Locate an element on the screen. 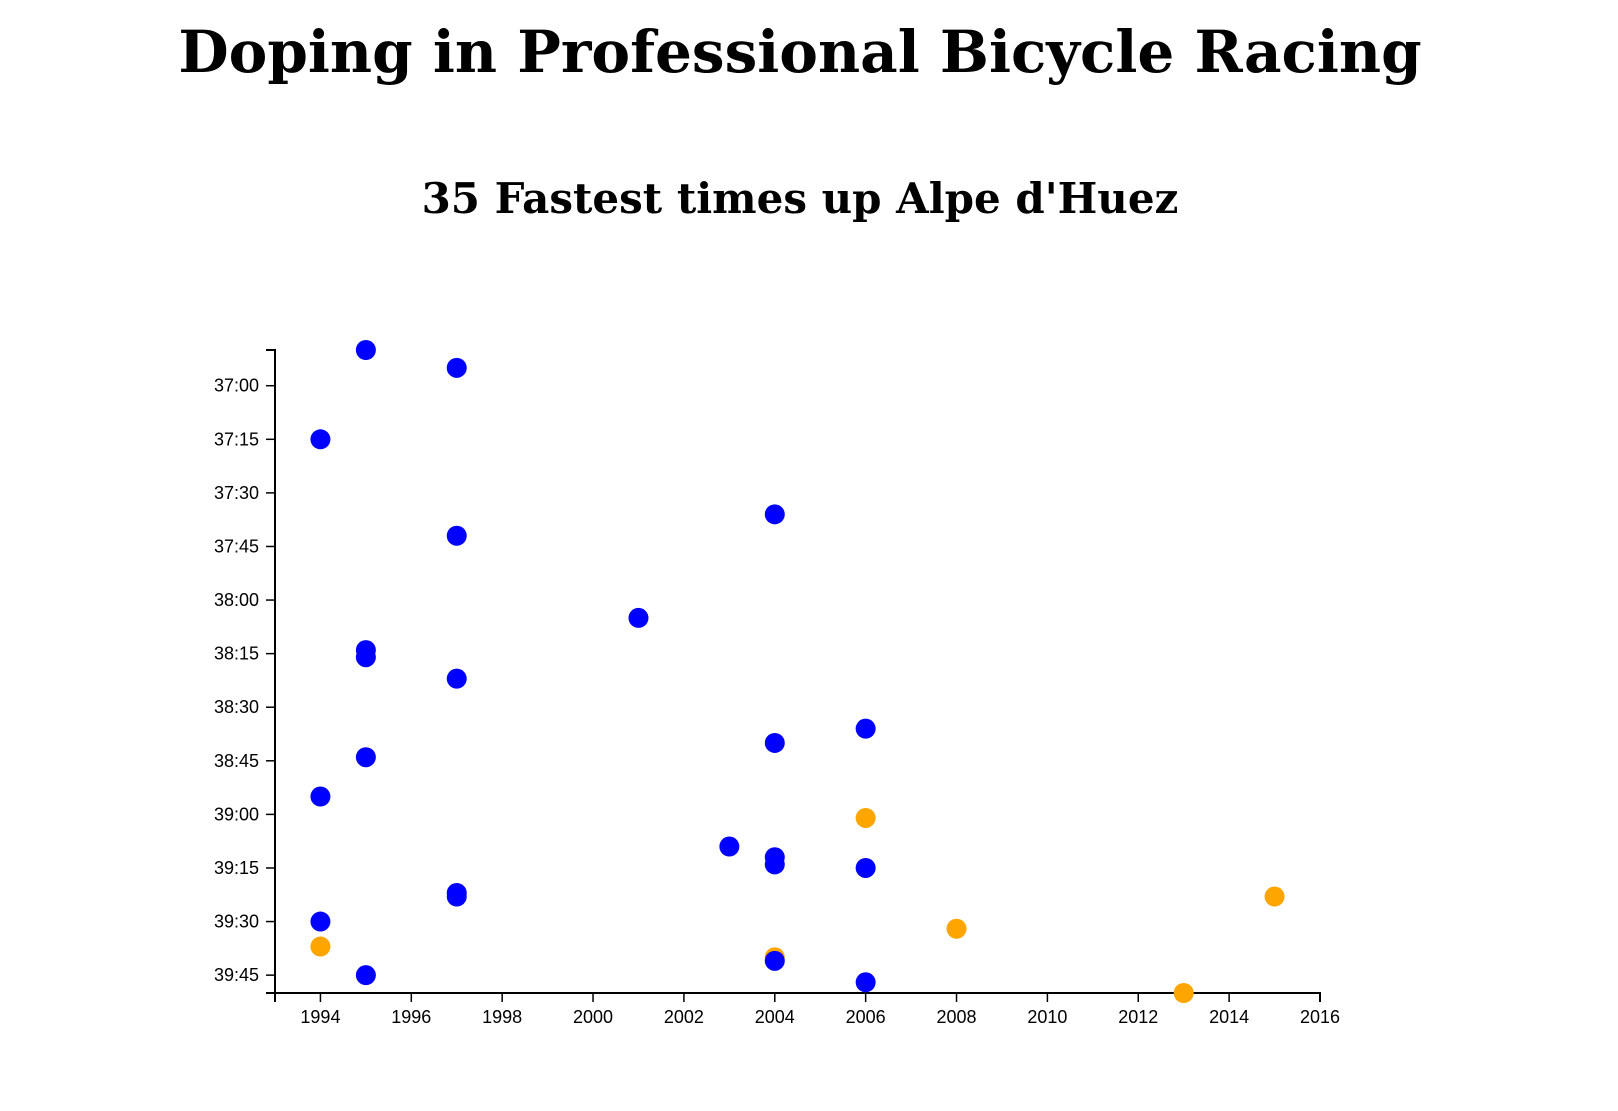 This screenshot has height=1111, width=1618. chart-title: 35 Fastest times up Alpe d'Huez is located at coordinates (800, 198).